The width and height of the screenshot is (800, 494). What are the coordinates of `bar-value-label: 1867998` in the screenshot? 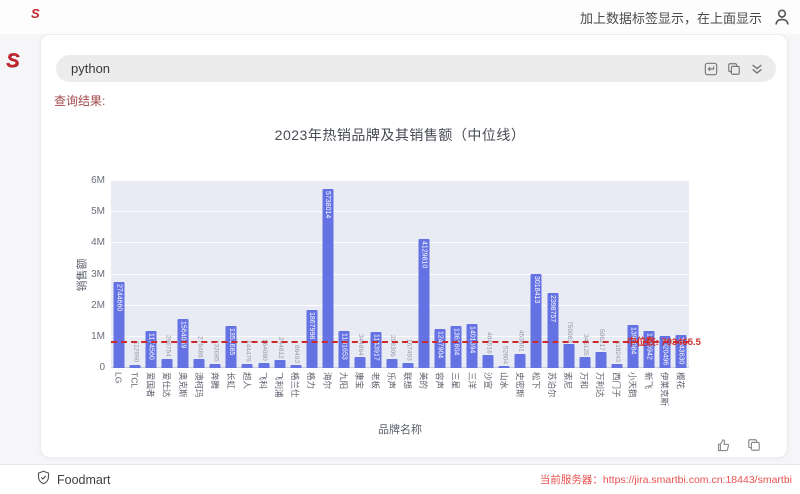 It's located at (312, 325).